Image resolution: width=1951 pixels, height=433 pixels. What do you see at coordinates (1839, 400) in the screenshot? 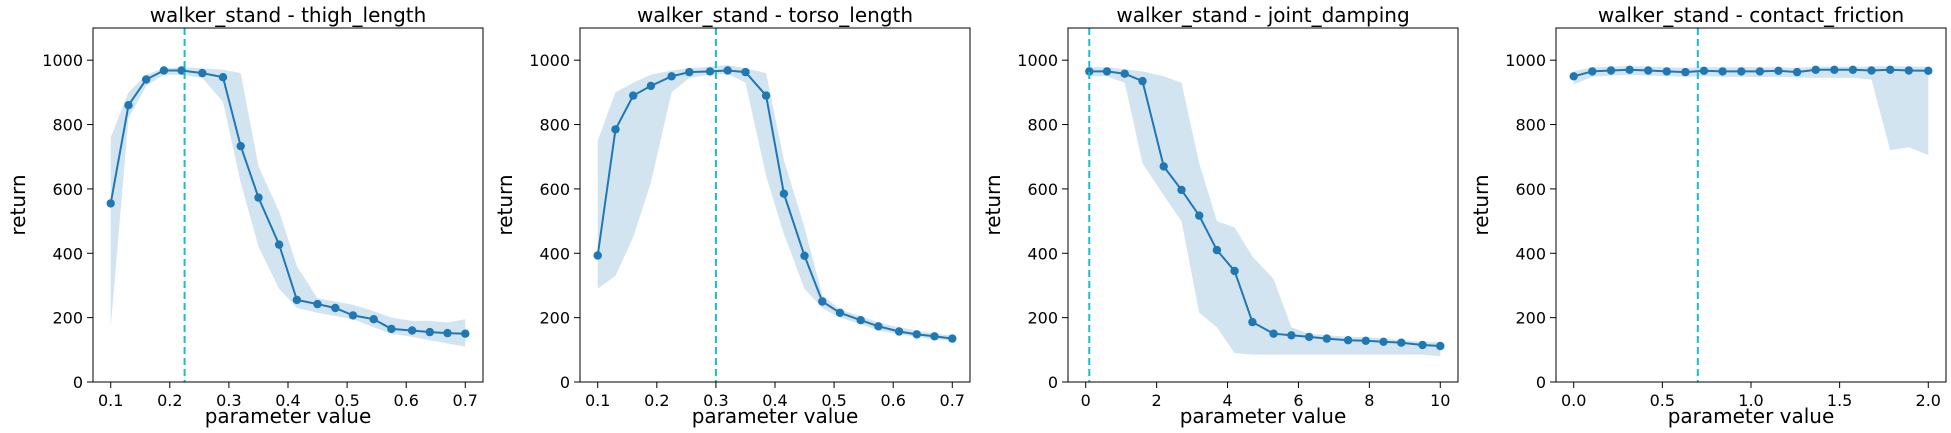
I see `x-tick-label: 1.5` at bounding box center [1839, 400].